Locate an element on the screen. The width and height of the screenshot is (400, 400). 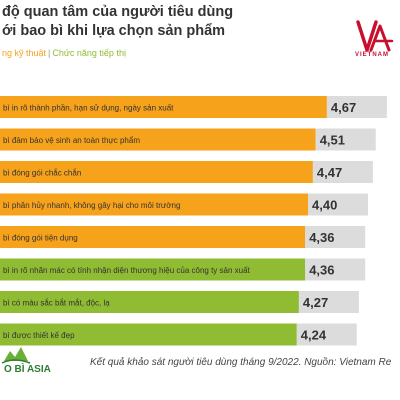
value-label-3: 4,47 is located at coordinates (329, 172).